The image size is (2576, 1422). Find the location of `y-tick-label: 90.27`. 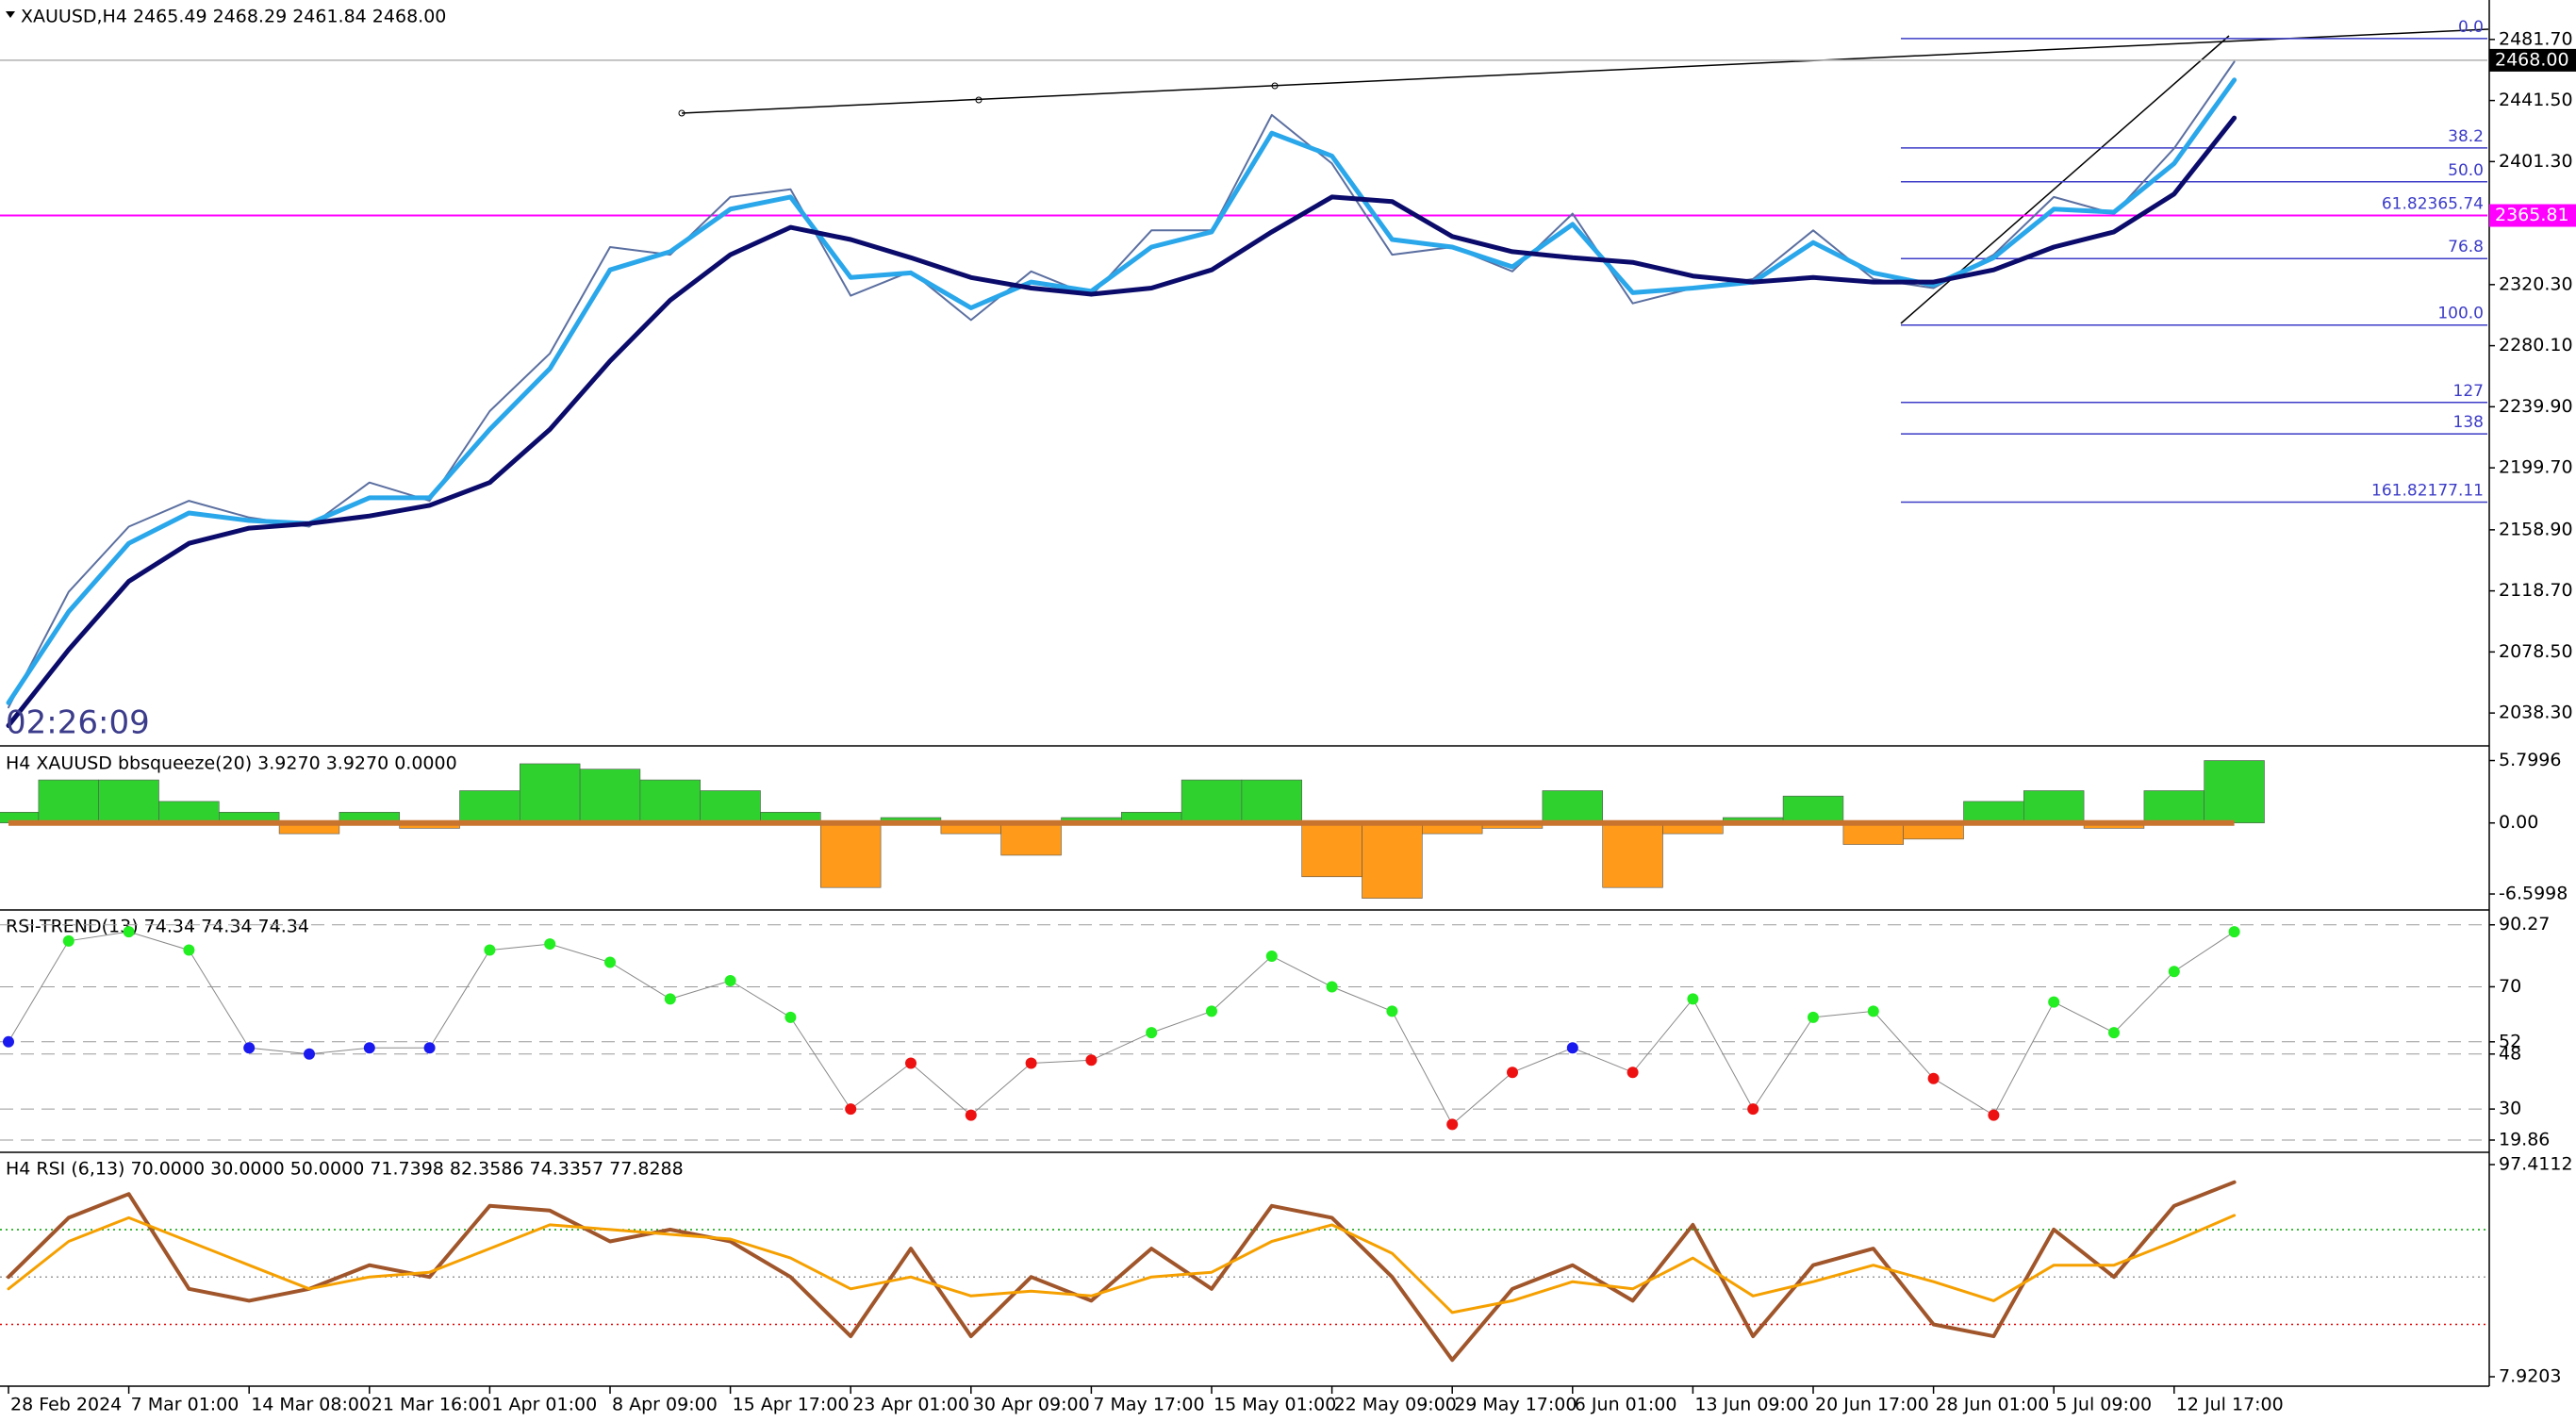

y-tick-label: 90.27 is located at coordinates (2524, 924).